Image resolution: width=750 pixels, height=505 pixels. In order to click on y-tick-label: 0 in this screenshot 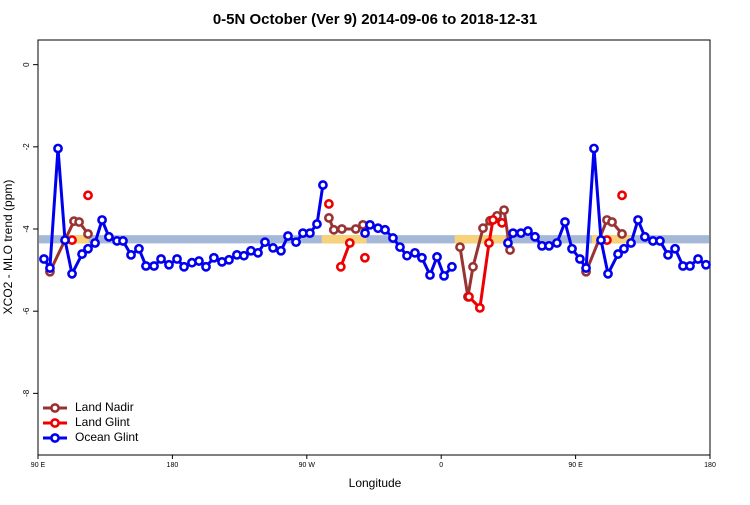, I will do `click(26, 64)`.